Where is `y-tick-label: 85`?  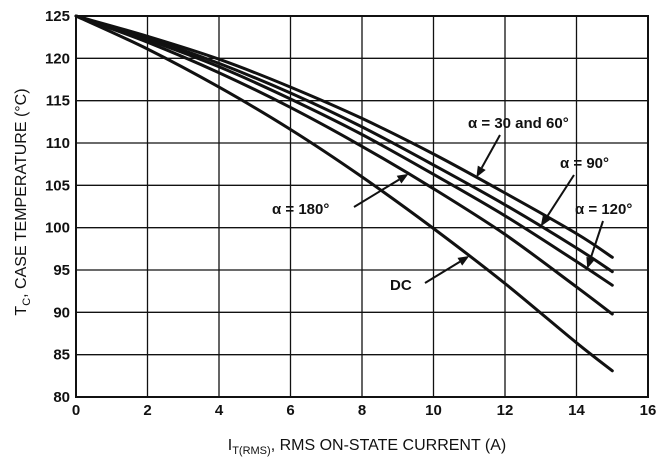
y-tick-label: 85 is located at coordinates (61, 355).